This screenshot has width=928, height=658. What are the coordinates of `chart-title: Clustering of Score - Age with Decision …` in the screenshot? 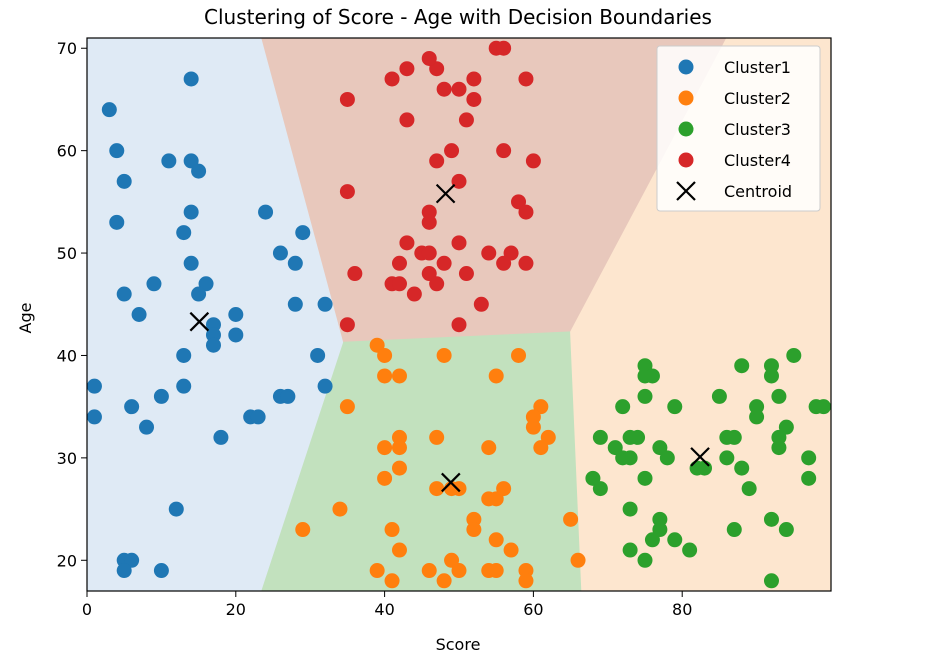 It's located at (458, 17).